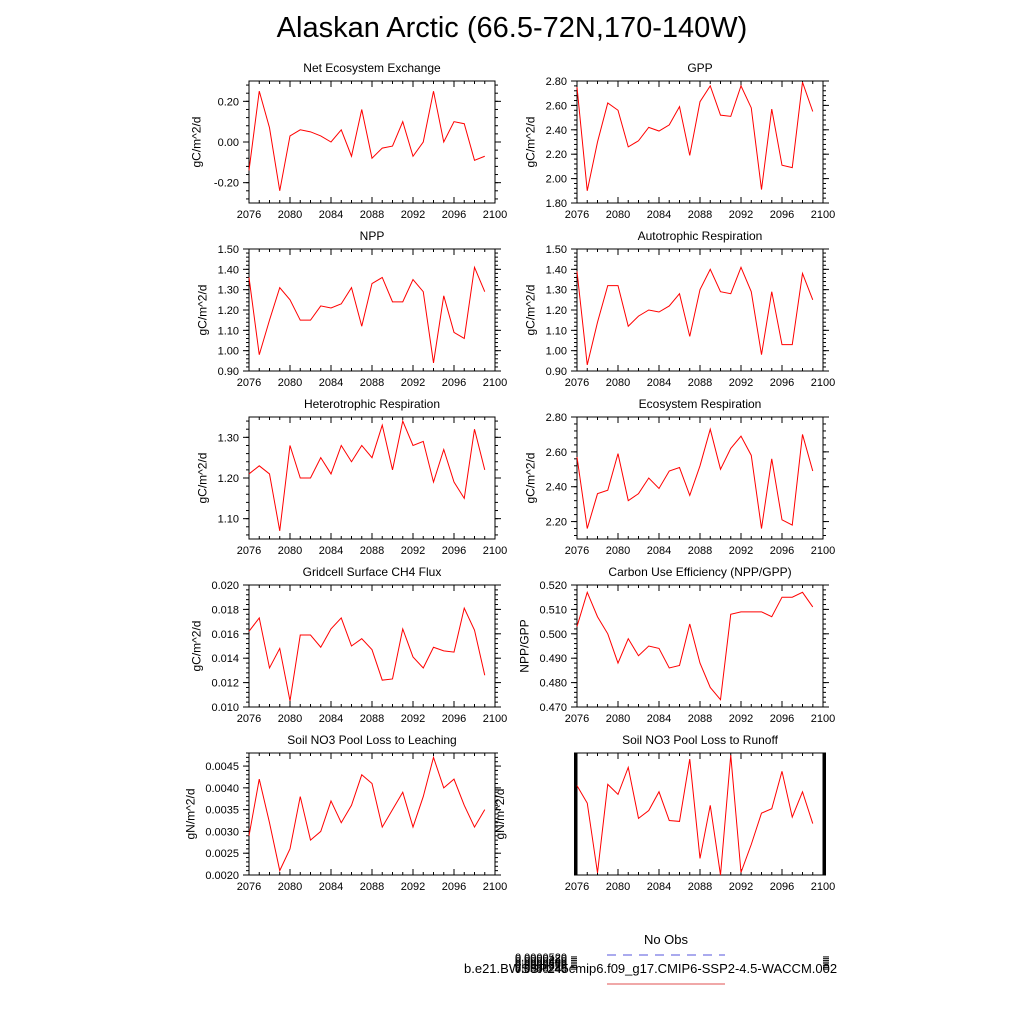 The image size is (1024, 1024). What do you see at coordinates (553, 610) in the screenshot?
I see `y-tick-label: 0.510` at bounding box center [553, 610].